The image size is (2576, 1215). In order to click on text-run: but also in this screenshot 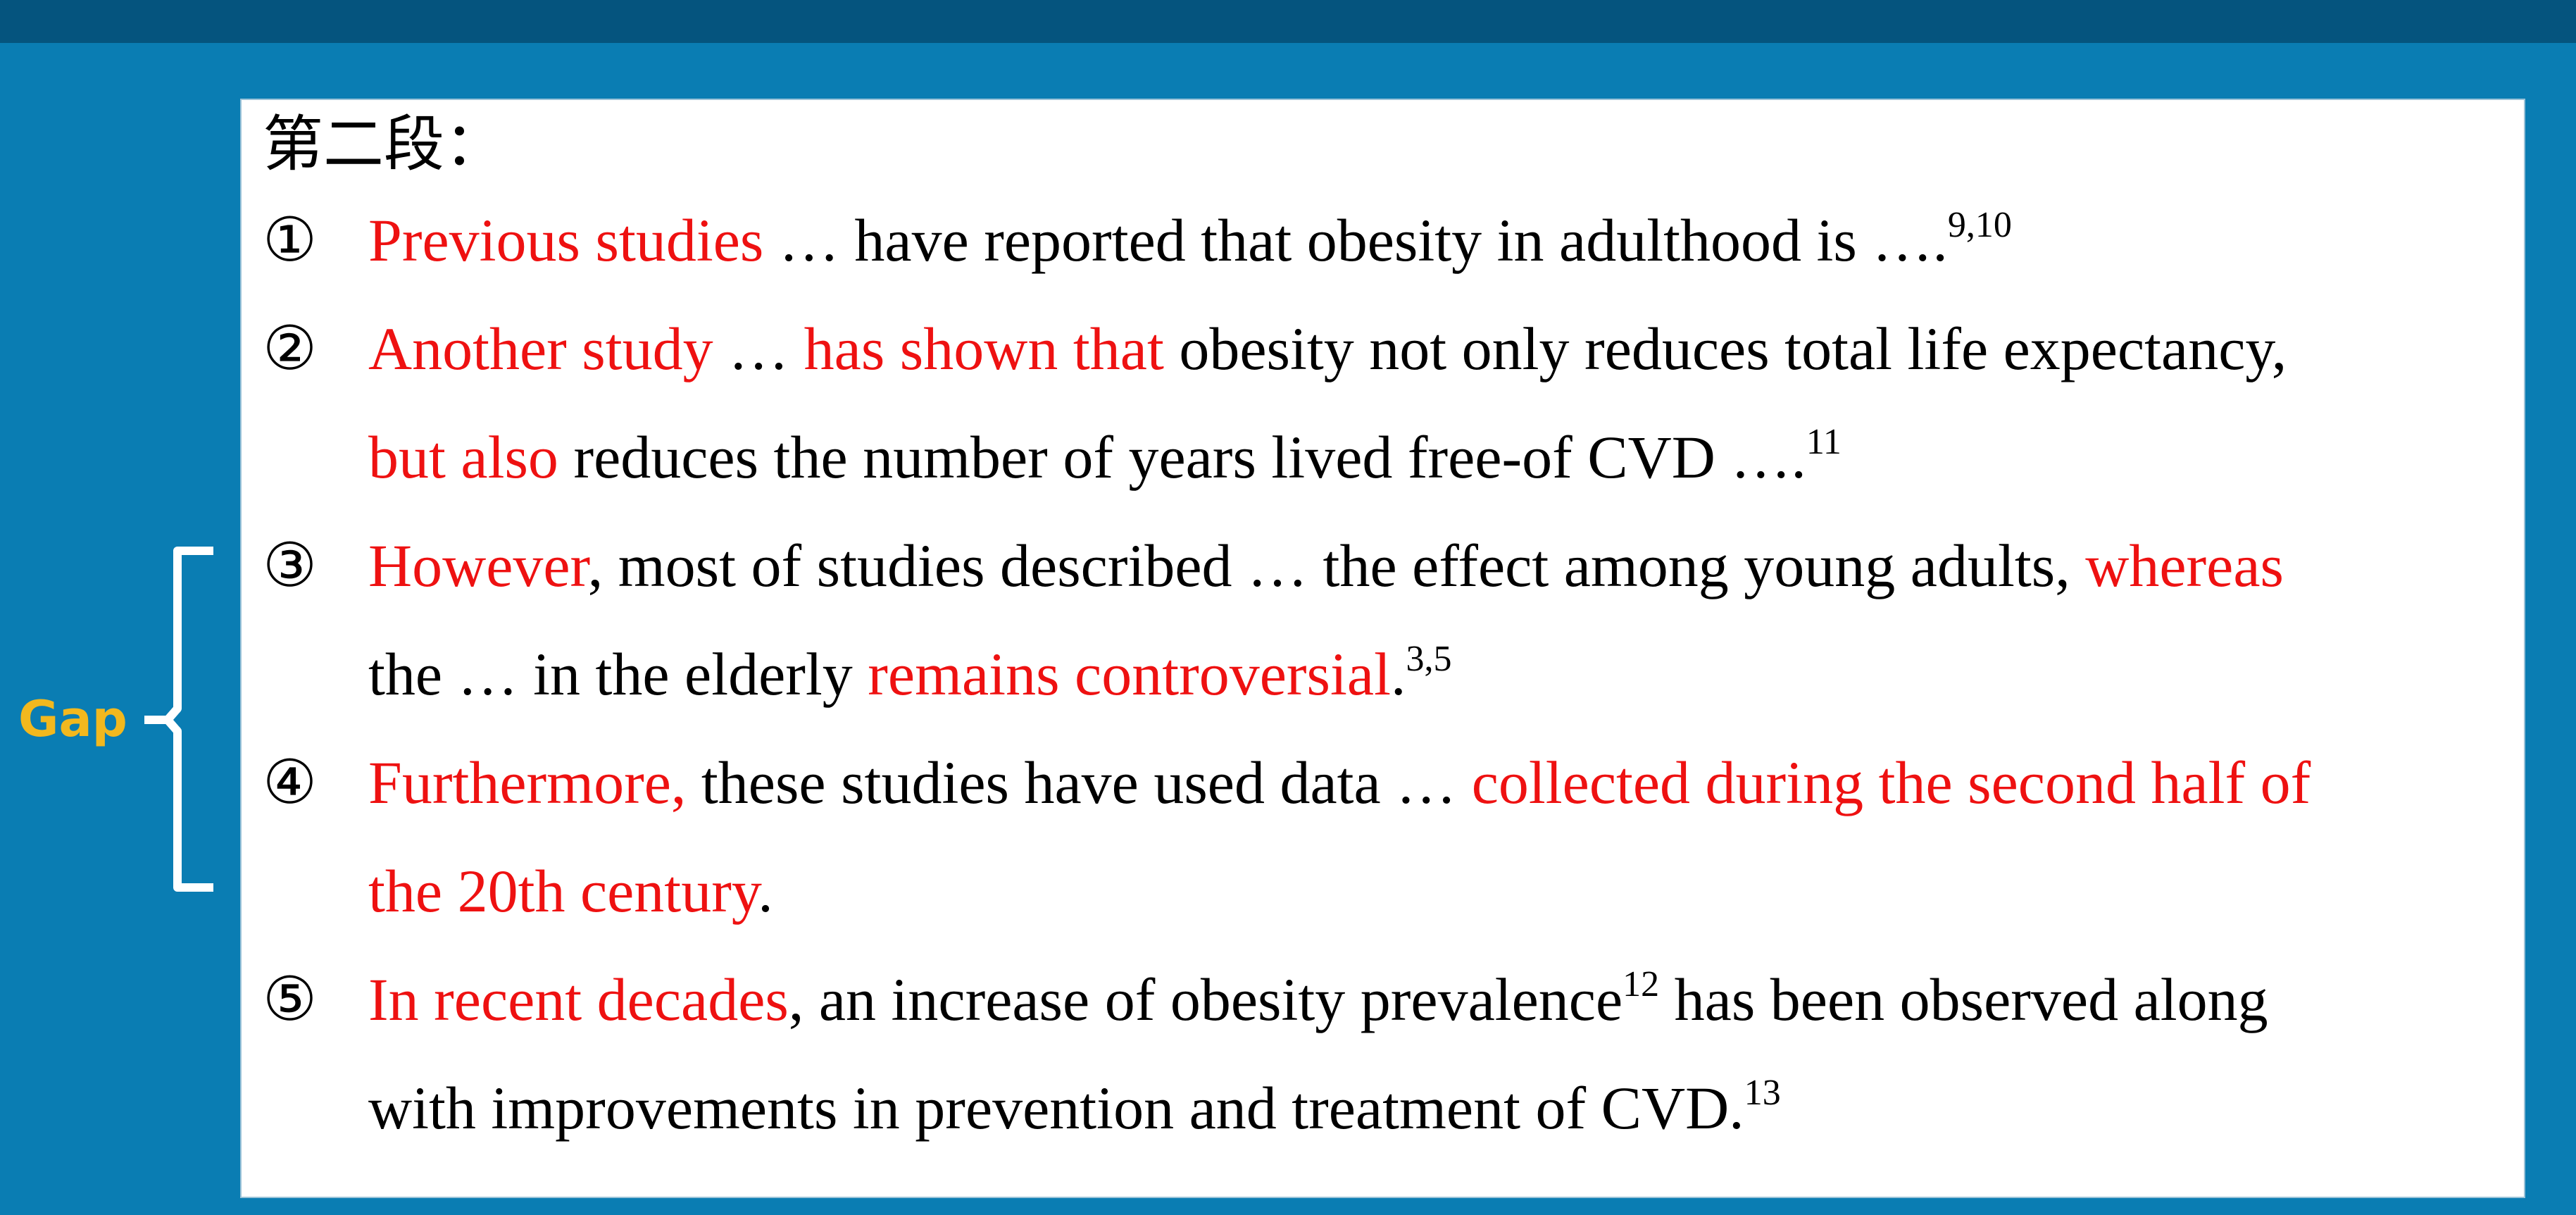, I will do `click(463, 457)`.